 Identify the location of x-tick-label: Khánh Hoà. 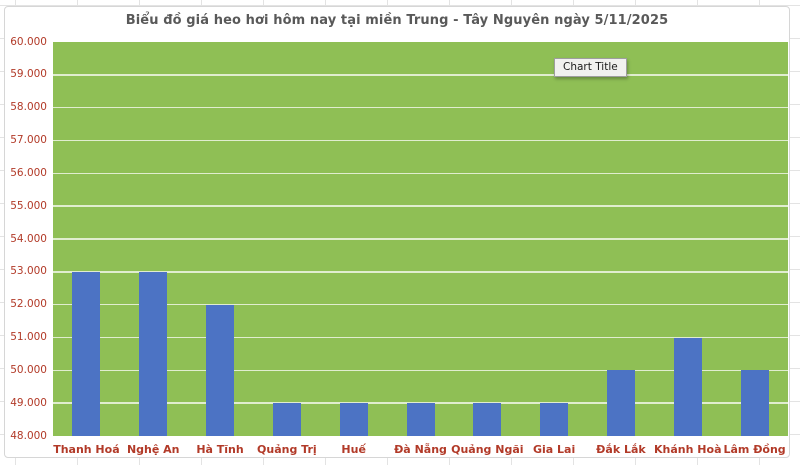
(688, 449).